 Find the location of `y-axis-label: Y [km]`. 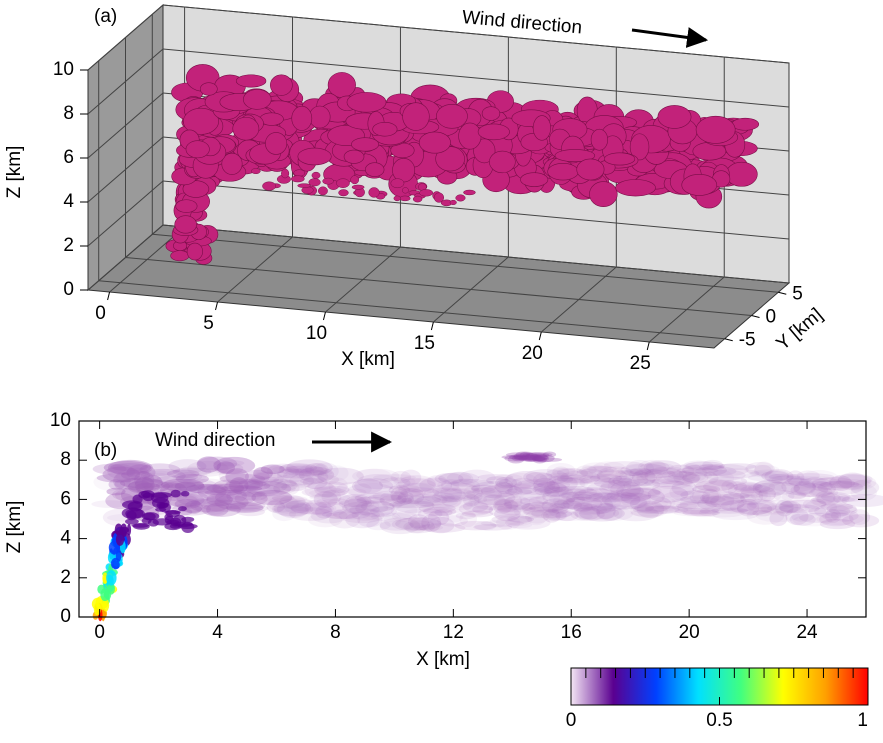

y-axis-label: Y [km] is located at coordinates (799, 329).